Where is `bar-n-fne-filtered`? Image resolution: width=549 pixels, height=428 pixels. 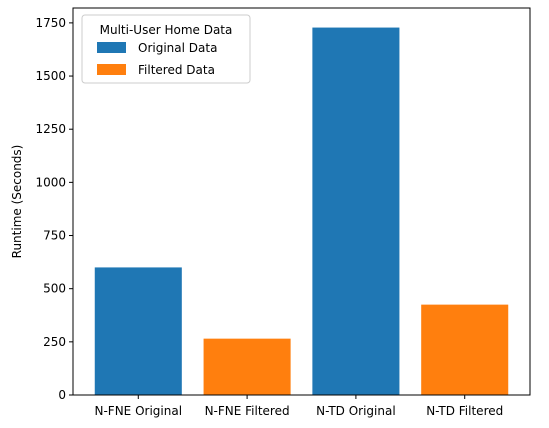 bar-n-fne-filtered is located at coordinates (247, 366).